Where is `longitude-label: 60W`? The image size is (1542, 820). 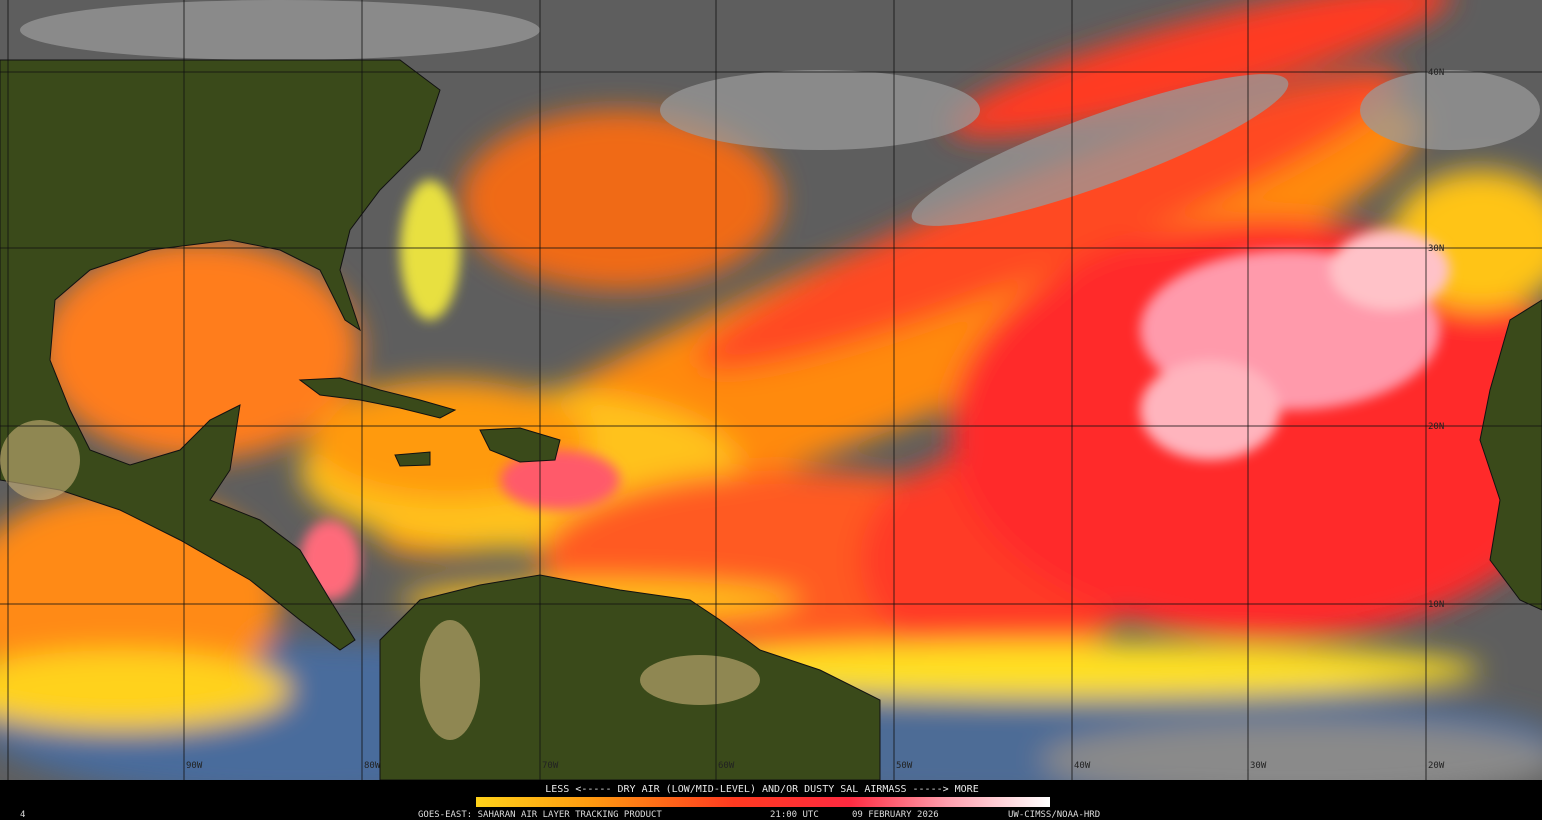
longitude-label: 60W is located at coordinates (726, 766).